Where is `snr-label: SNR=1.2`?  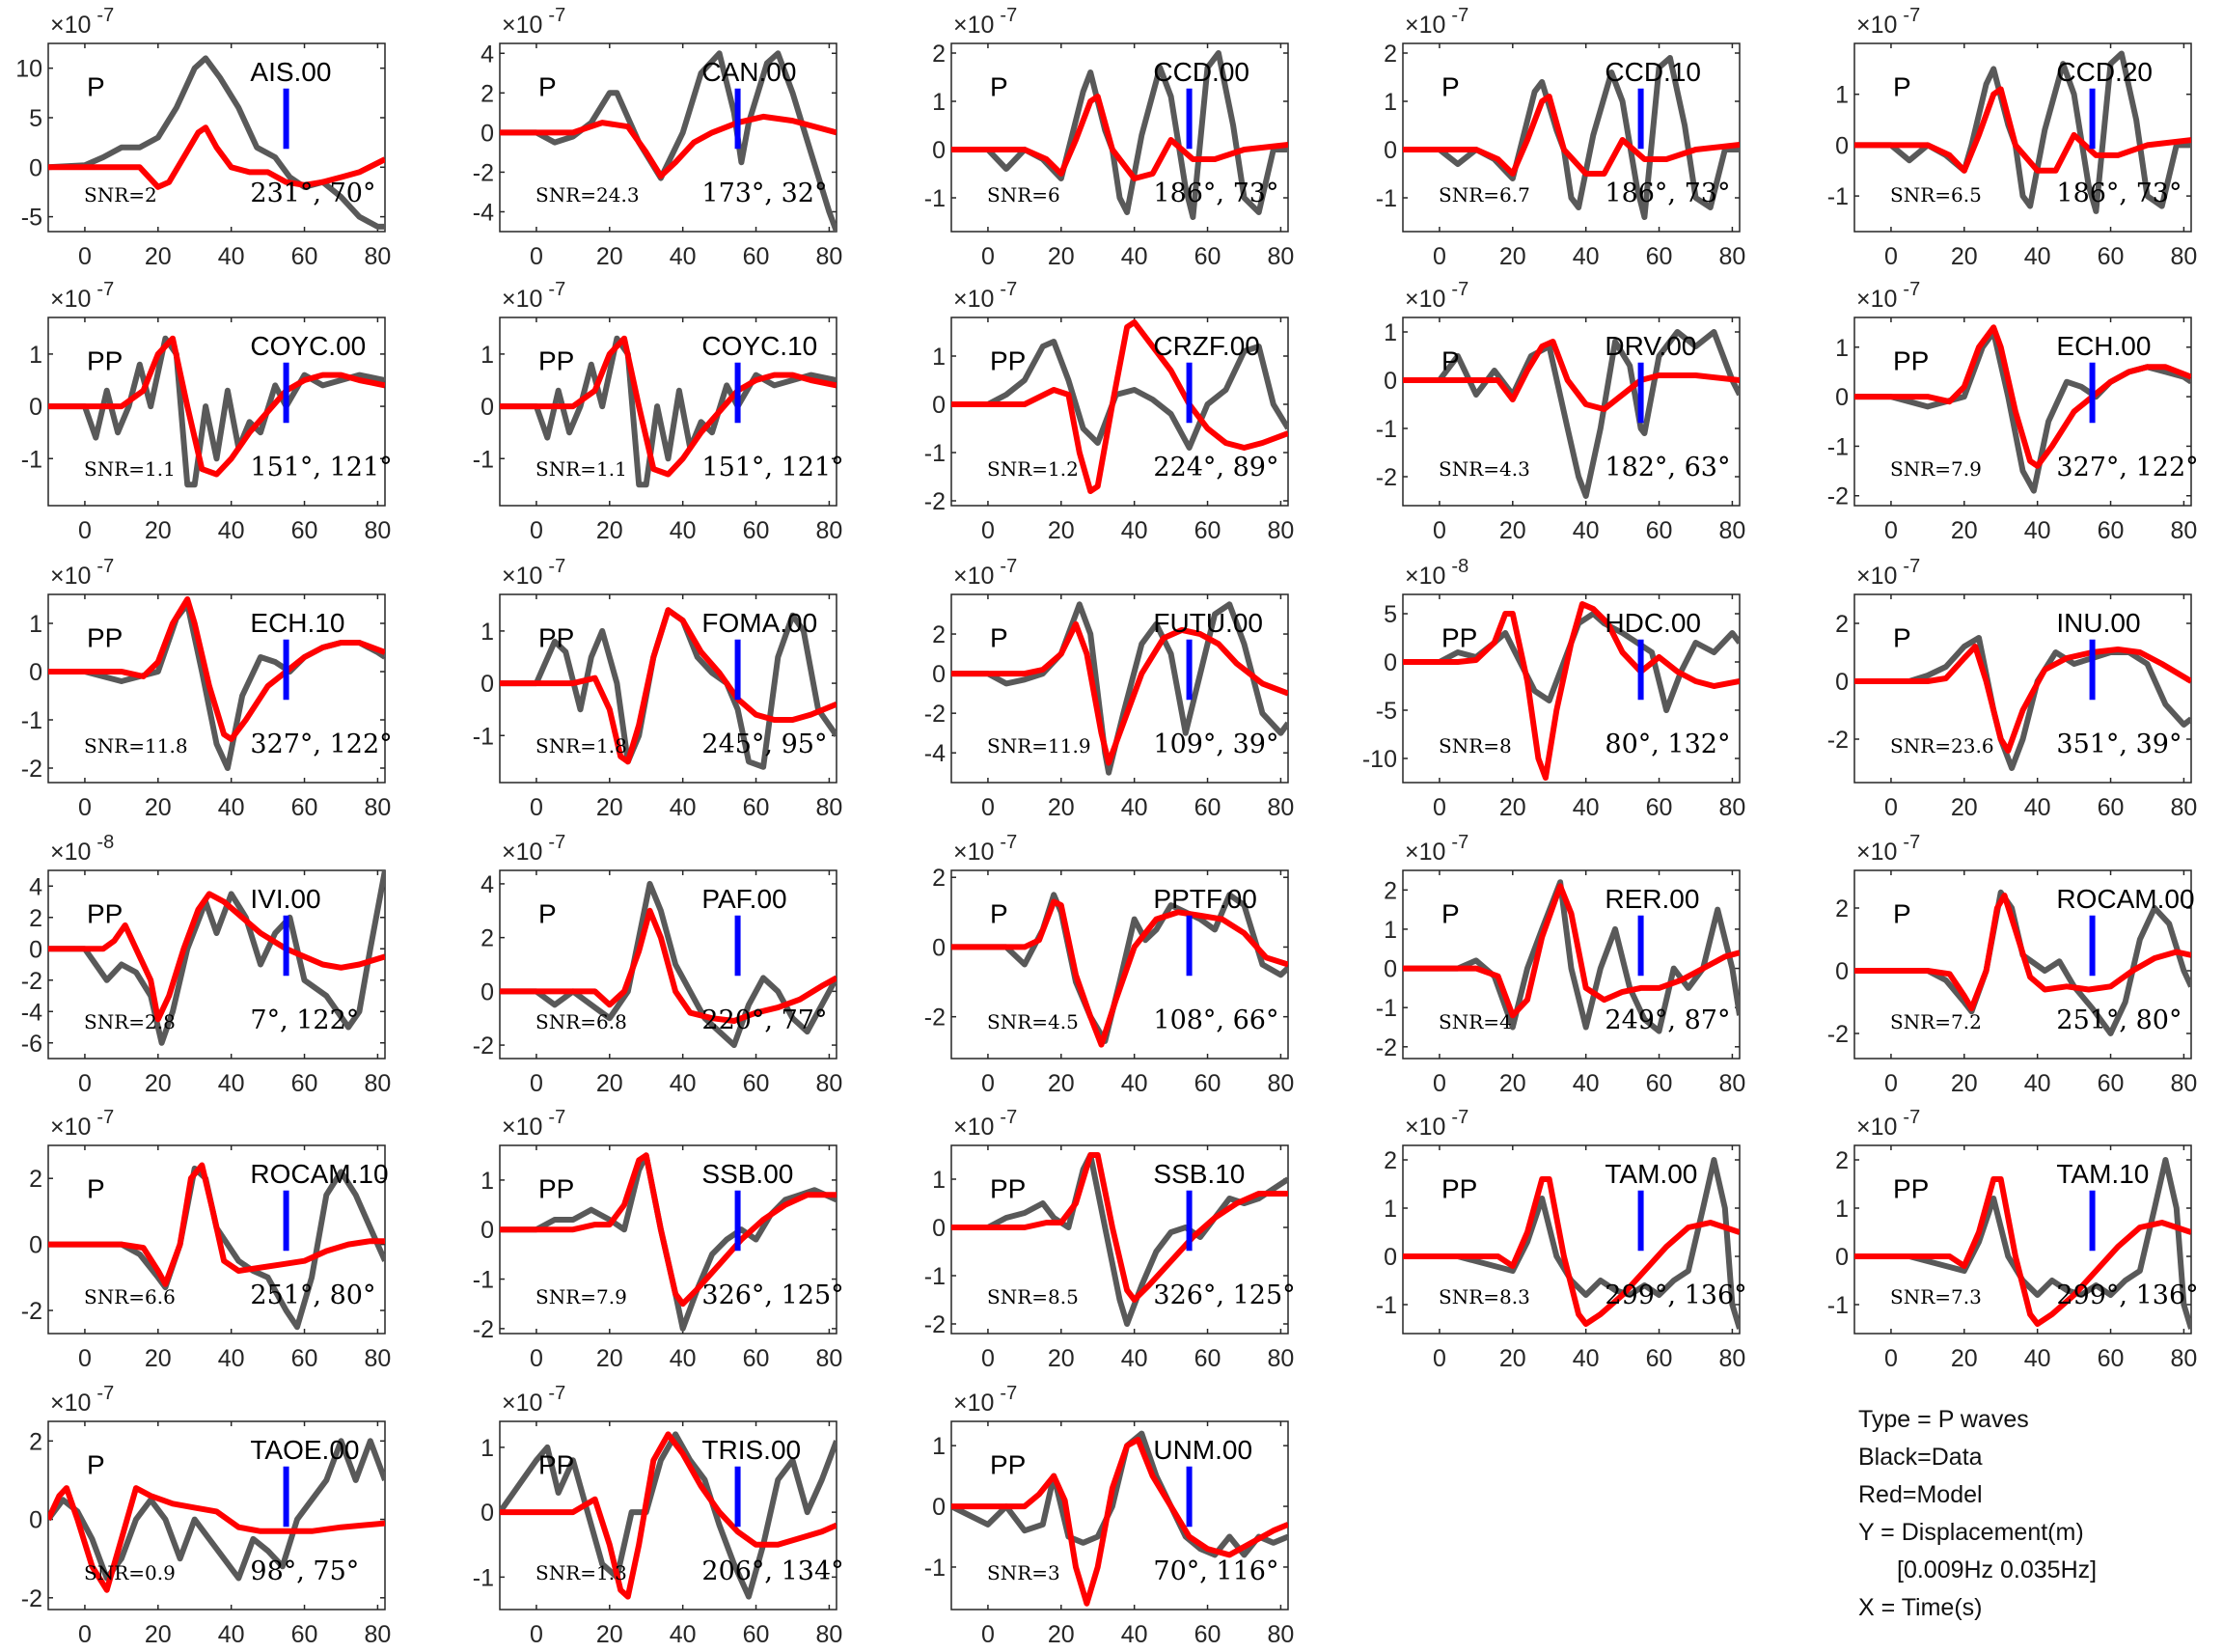
snr-label: SNR=1.2 is located at coordinates (1033, 469).